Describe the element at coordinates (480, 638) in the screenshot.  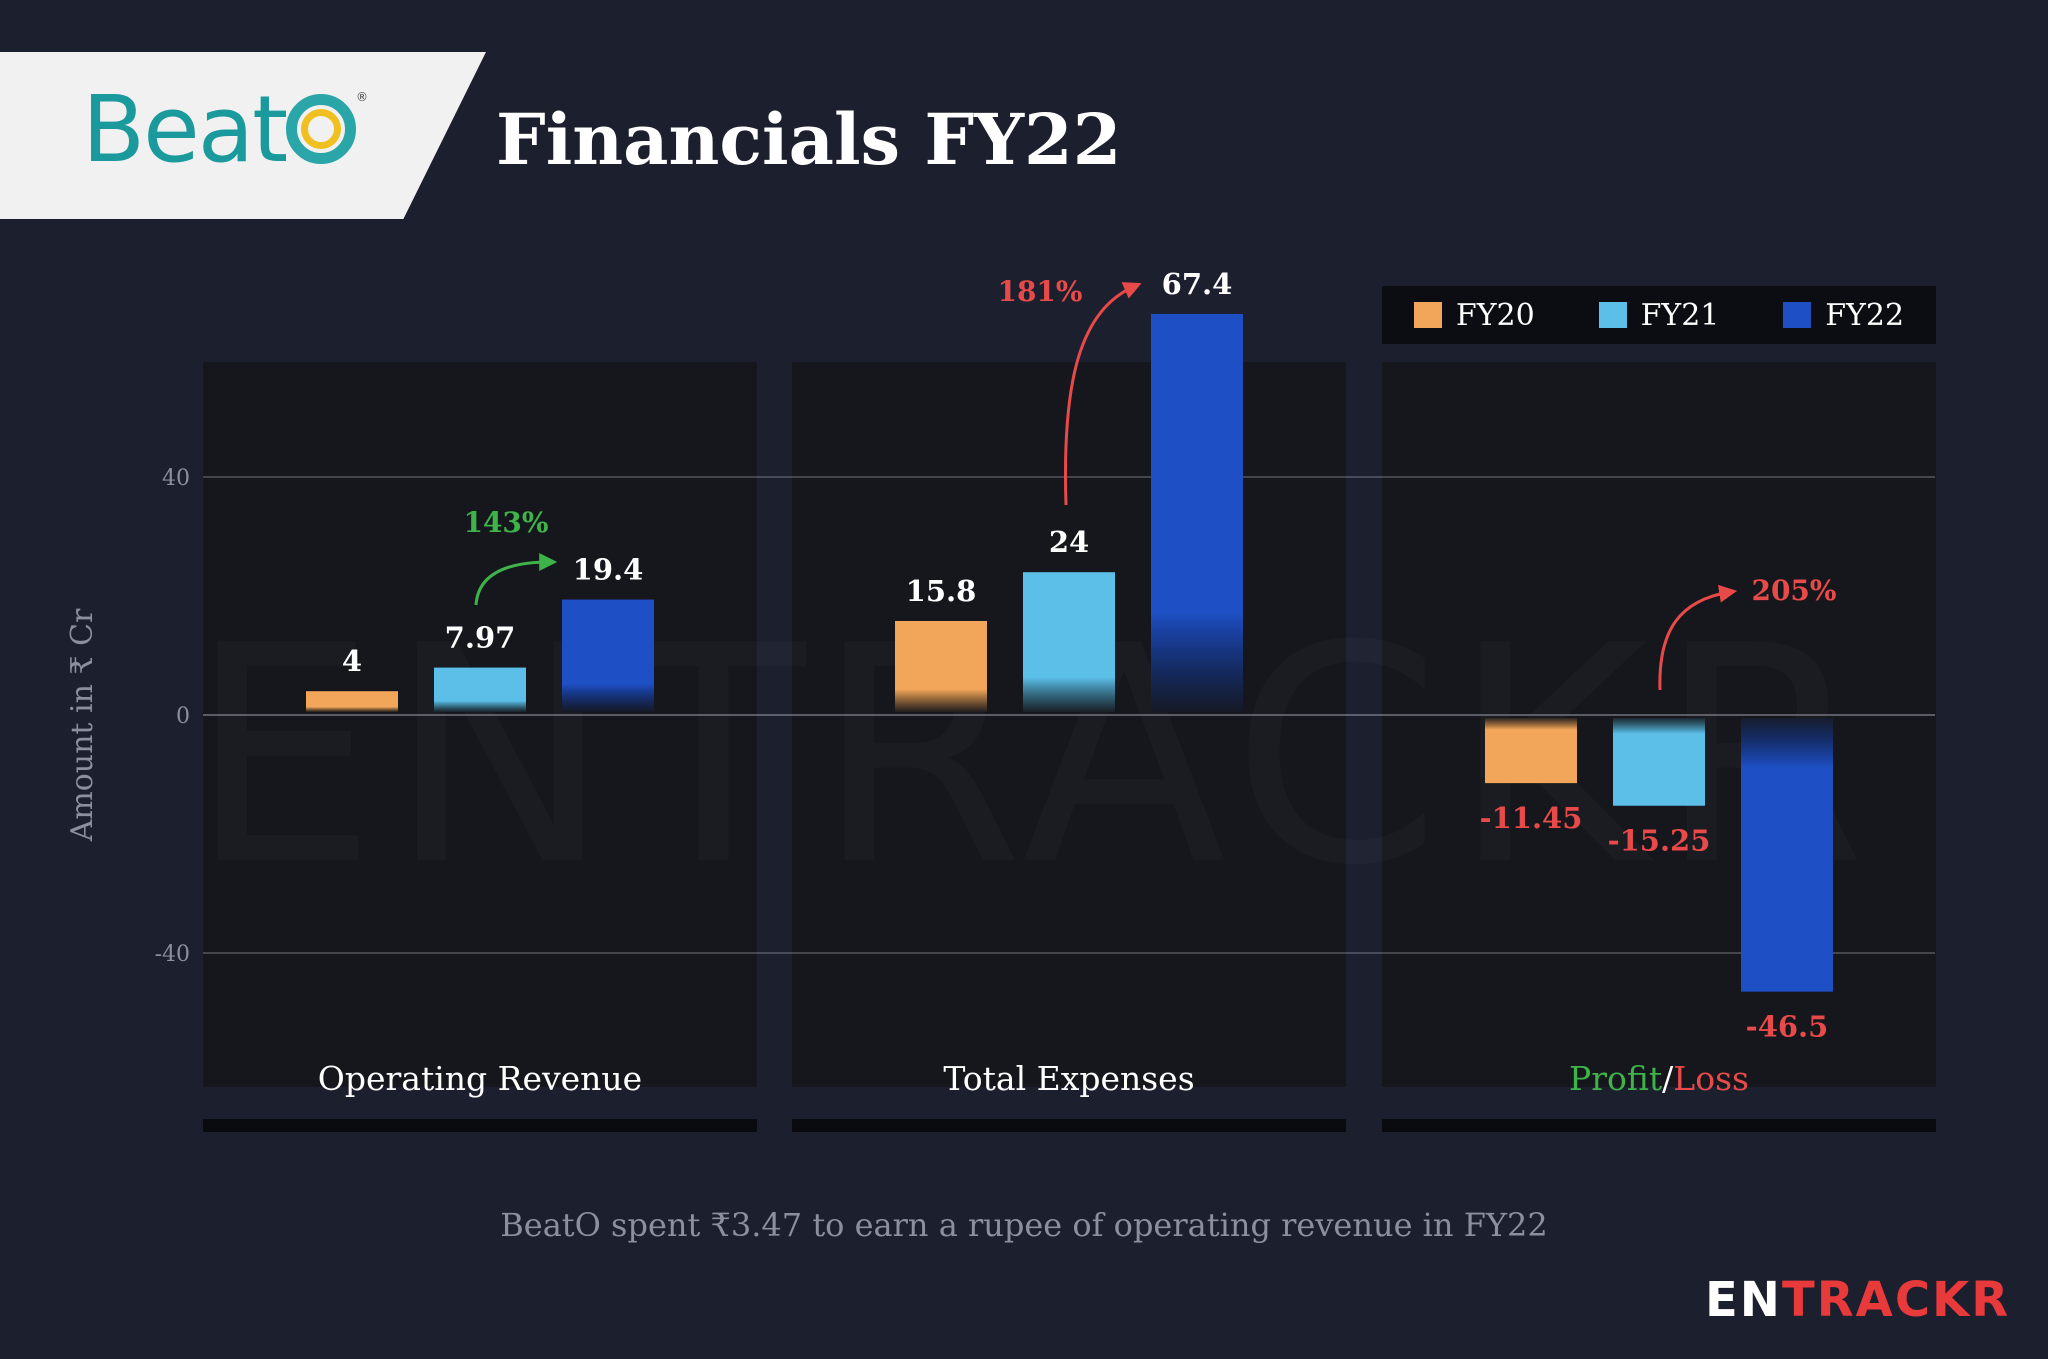
I see `data-label: 7.97` at that location.